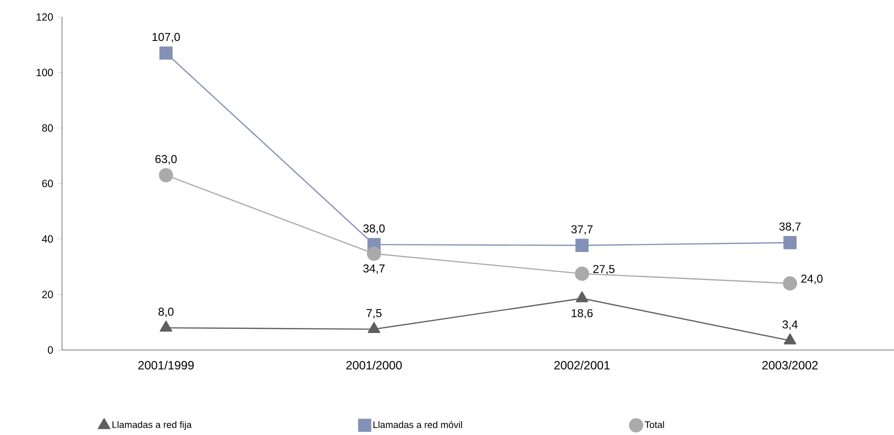 This screenshot has width=894, height=435. Describe the element at coordinates (604, 269) in the screenshot. I see `data-label: 27,5` at that location.